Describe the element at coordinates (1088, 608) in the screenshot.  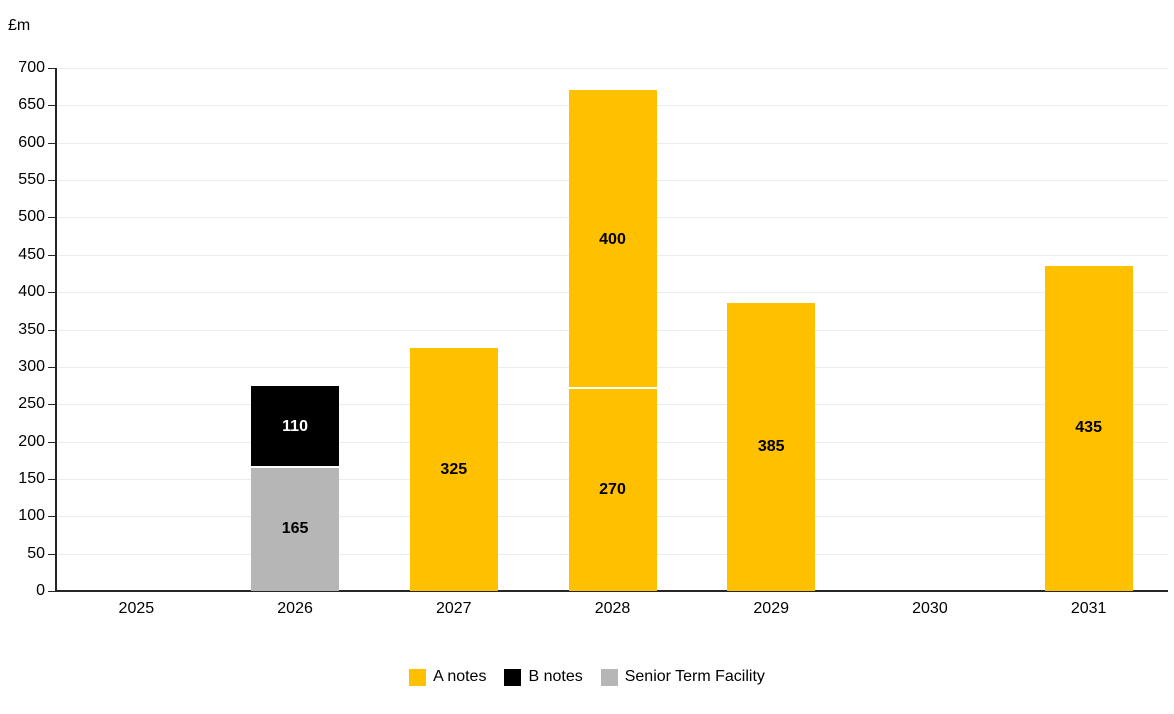
I see `x-axis-category-label: 2031` at that location.